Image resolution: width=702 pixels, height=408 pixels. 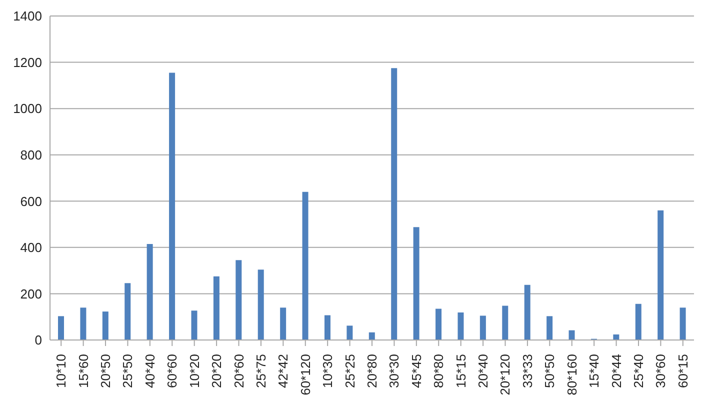 What do you see at coordinates (31, 201) in the screenshot?
I see `y-tick-label: 600` at bounding box center [31, 201].